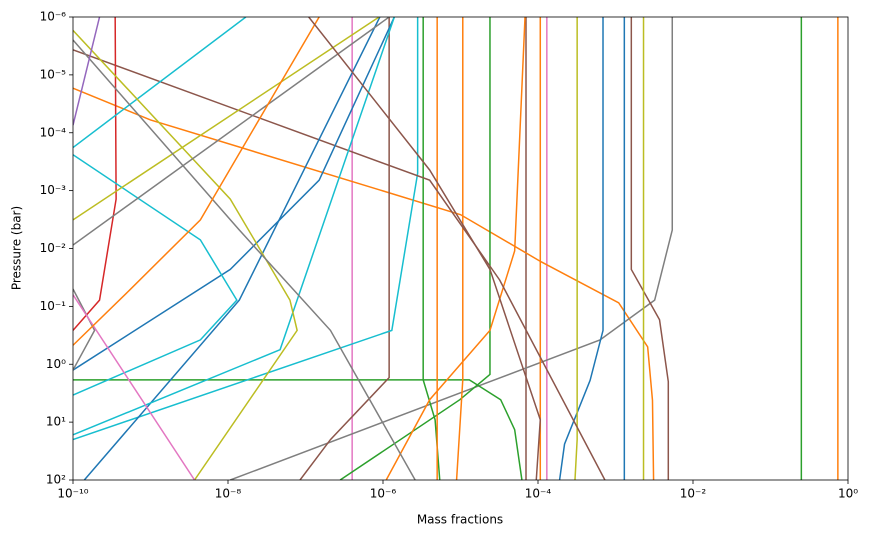 This screenshot has width=870, height=537. I want to click on y-tick-label: 10², so click(56, 480).